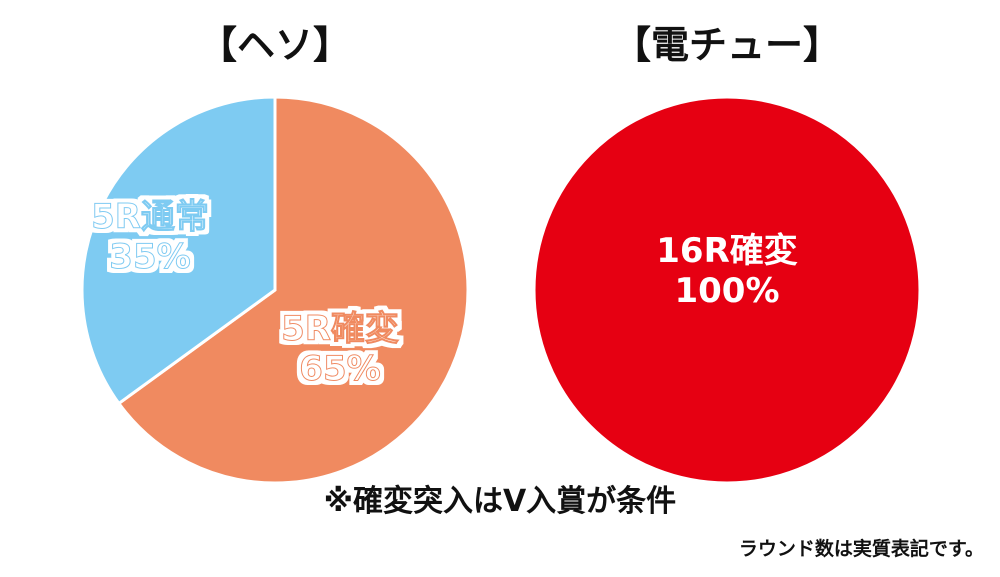 This screenshot has height=577, width=1000. Describe the element at coordinates (340, 329) in the screenshot. I see `heso-slice-name-0: 5R確変` at that location.